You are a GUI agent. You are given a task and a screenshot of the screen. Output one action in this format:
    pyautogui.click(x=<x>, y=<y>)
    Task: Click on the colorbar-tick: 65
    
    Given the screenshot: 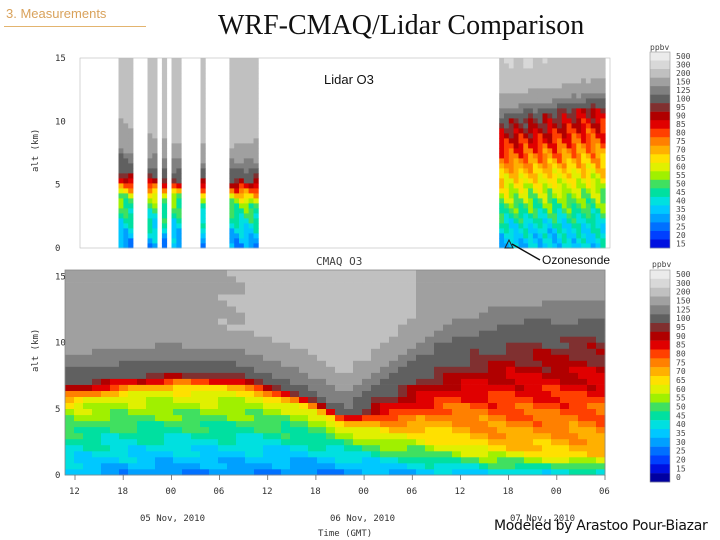 What is the action you would take?
    pyautogui.click(x=681, y=380)
    